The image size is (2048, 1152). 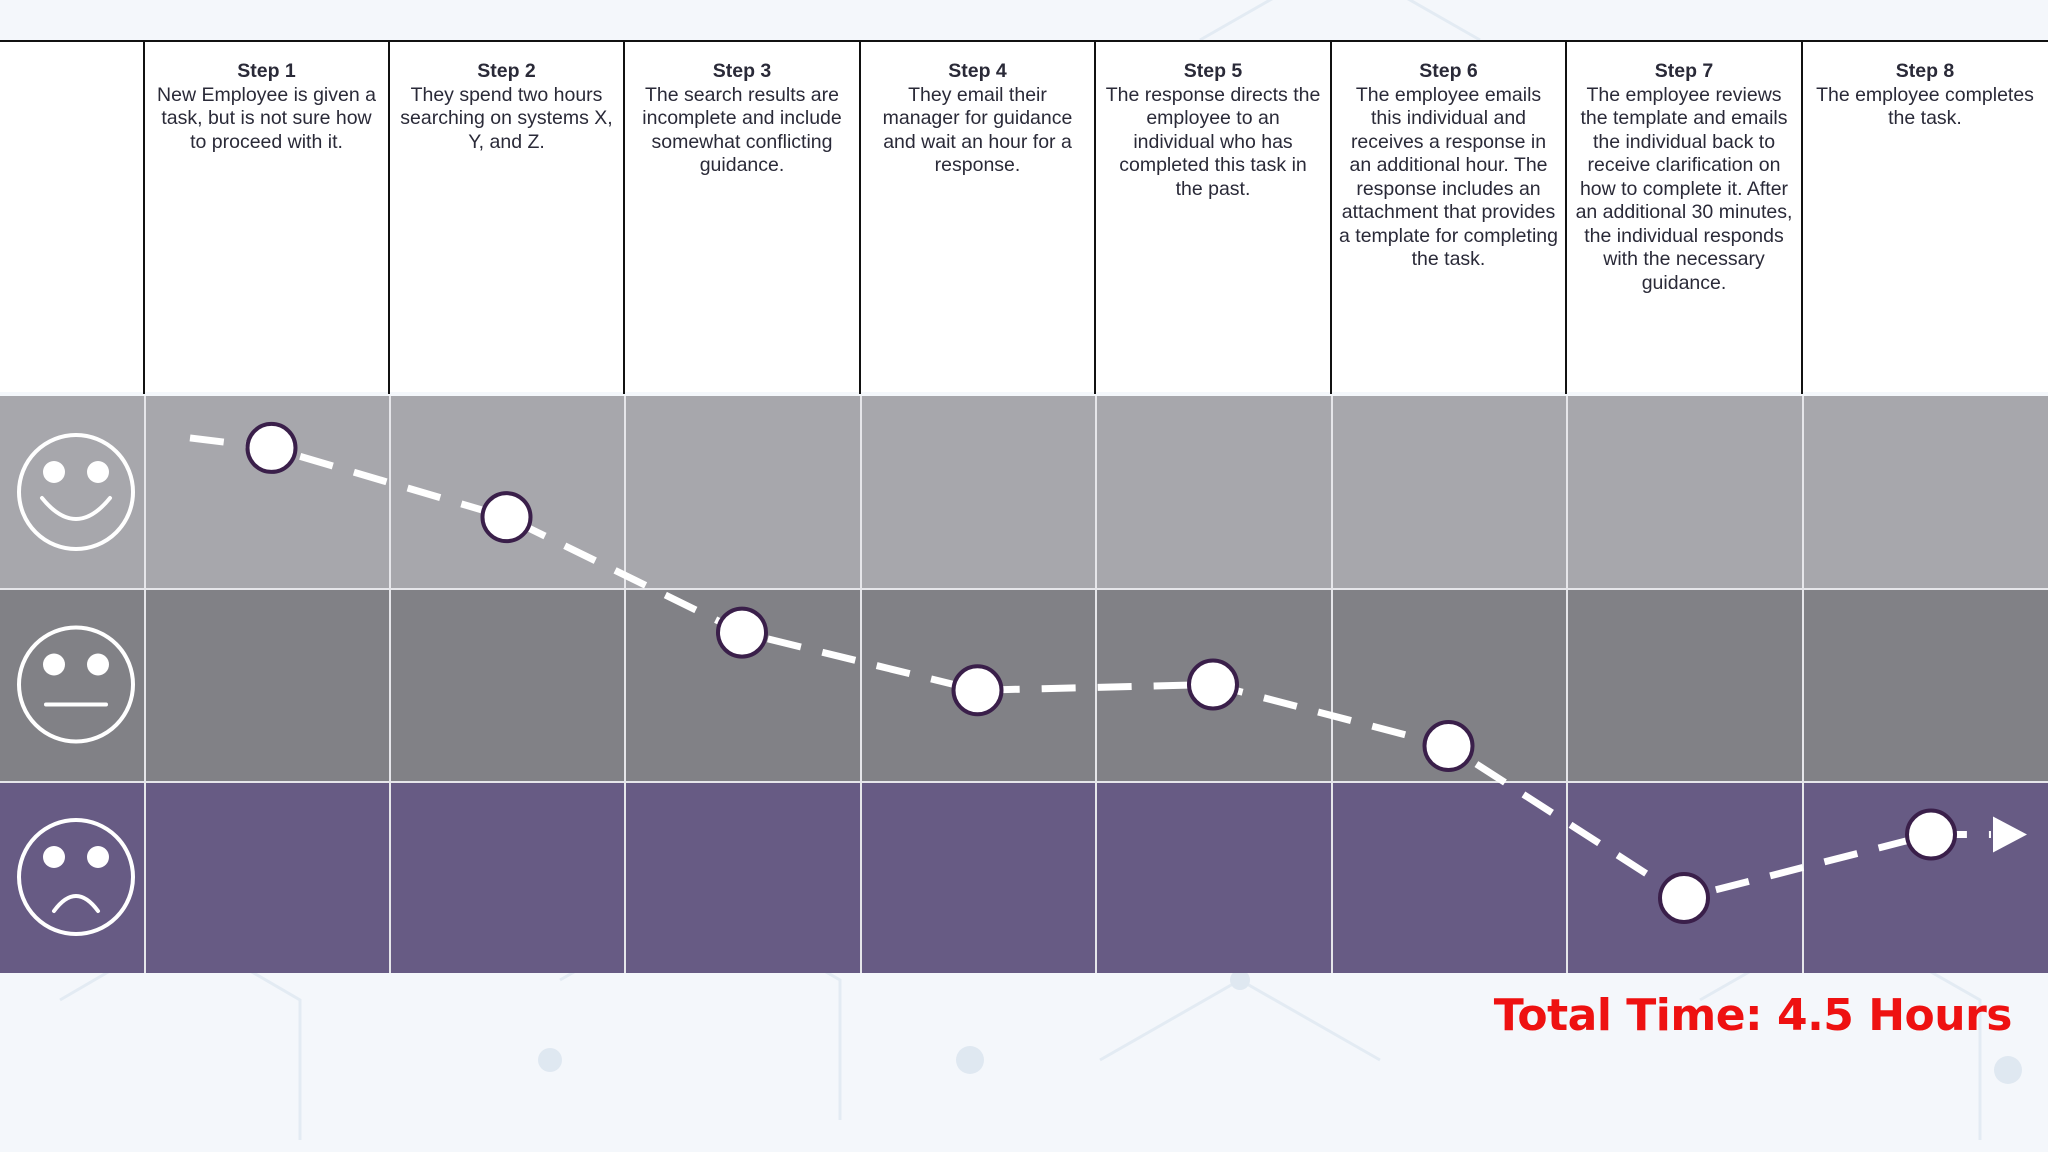 I want to click on step-title: Step 4, so click(x=977, y=71).